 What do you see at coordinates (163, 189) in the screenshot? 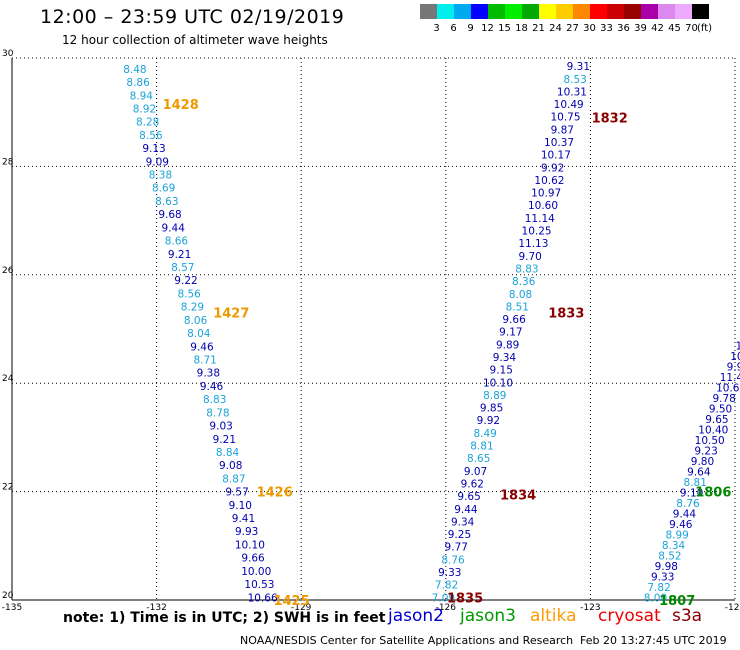
I see `wave-height-value: 8.69` at bounding box center [163, 189].